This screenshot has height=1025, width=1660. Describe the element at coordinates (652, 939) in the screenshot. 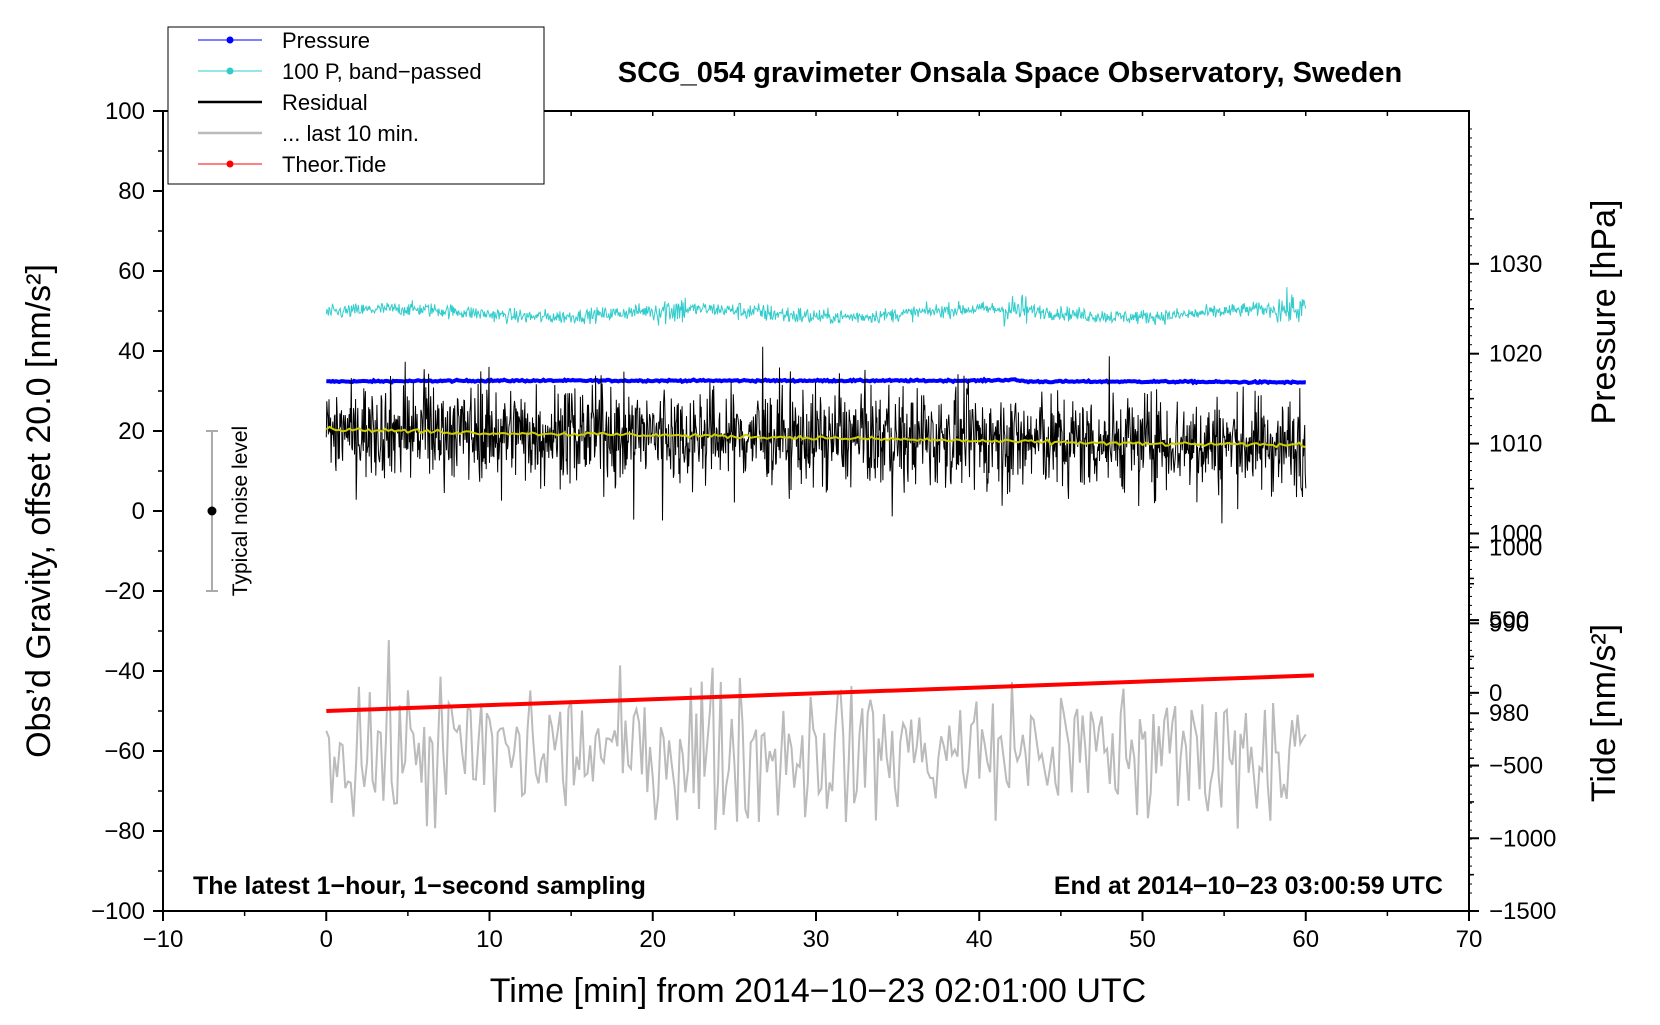

I see `x-tick-label-3: 20` at that location.